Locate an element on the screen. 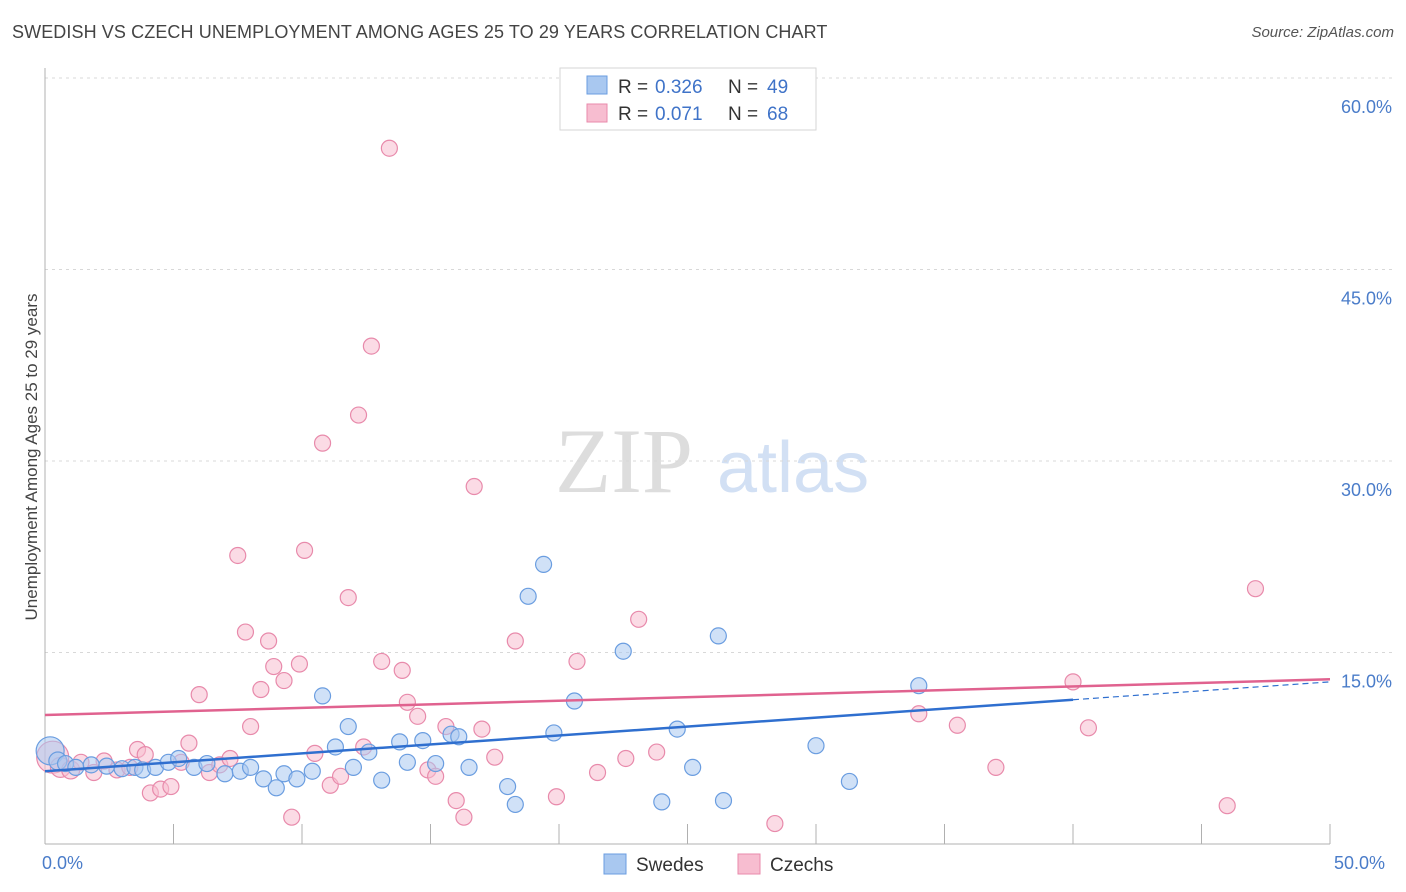  x-tick-label-end: 50.0% is located at coordinates (1359, 863).